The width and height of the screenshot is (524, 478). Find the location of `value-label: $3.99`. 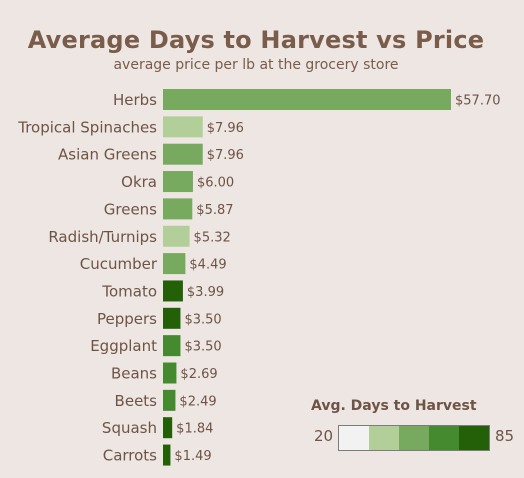

value-label: $3.99 is located at coordinates (205, 292).